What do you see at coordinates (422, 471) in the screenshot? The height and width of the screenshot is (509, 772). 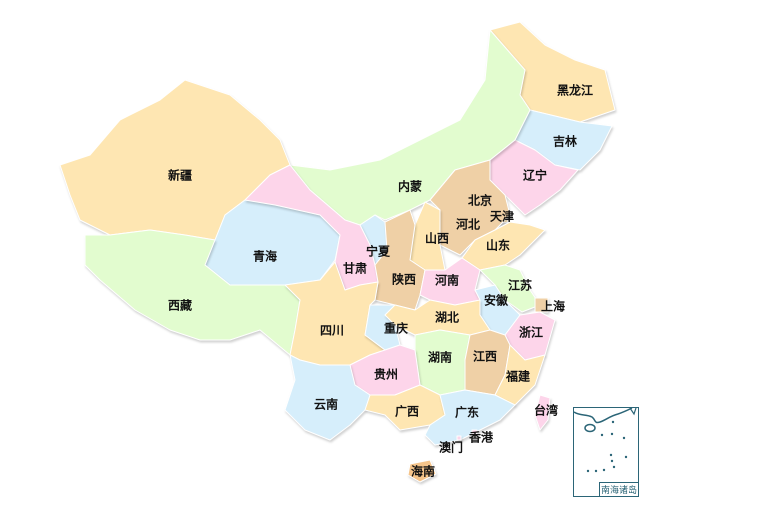 I see `province-hainan` at bounding box center [422, 471].